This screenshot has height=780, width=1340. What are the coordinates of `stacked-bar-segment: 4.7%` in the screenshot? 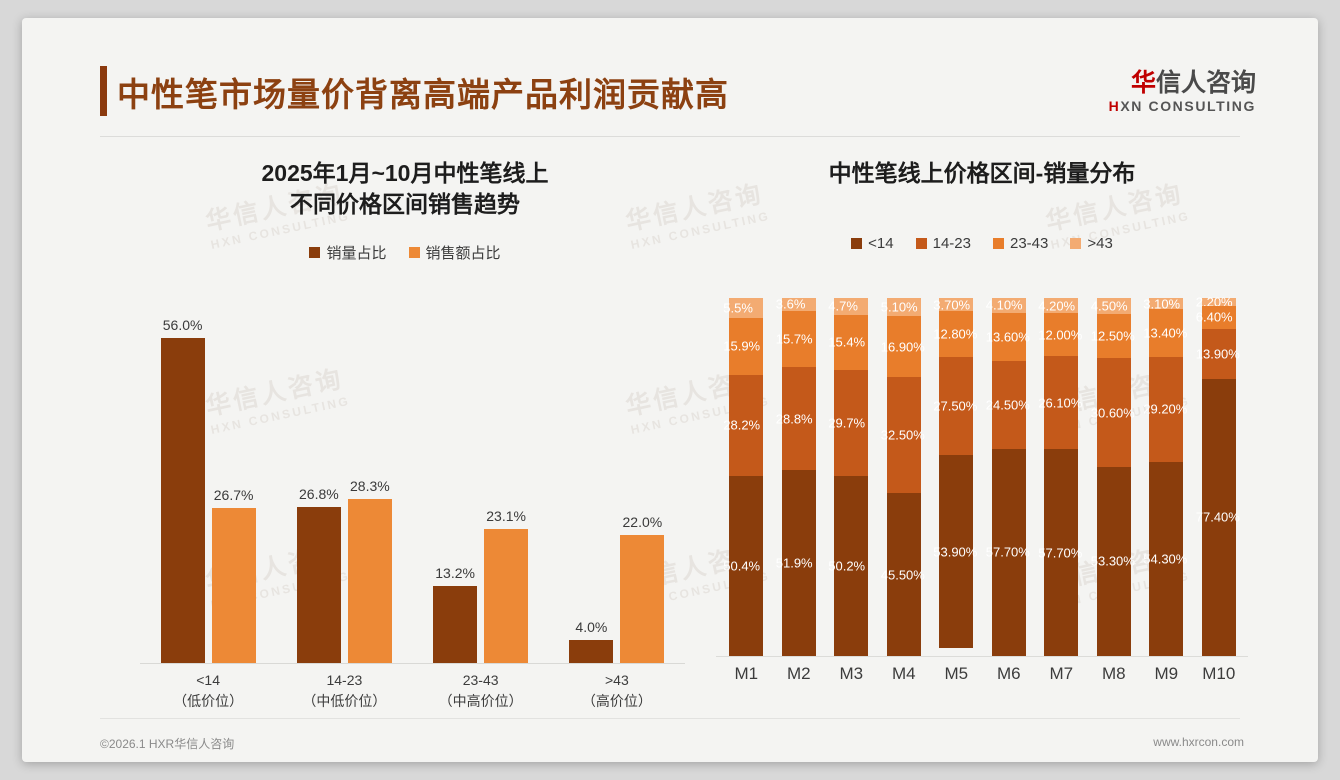 It's located at (848, 306).